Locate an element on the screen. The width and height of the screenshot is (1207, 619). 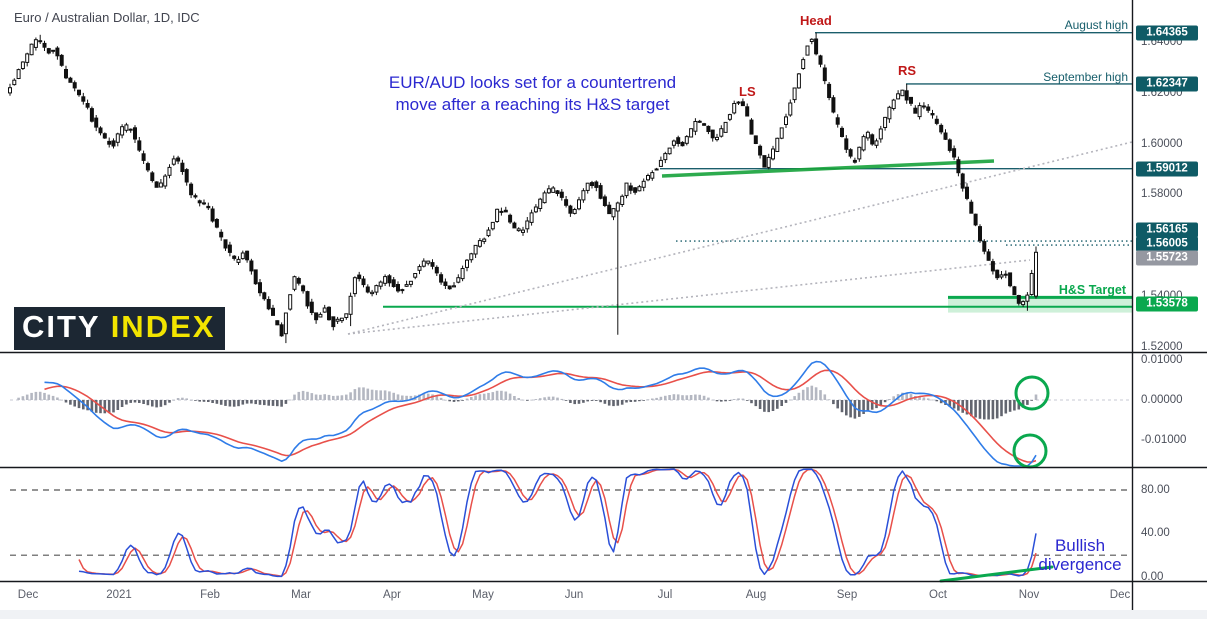
month-label-oct: Oct is located at coordinates (938, 595).